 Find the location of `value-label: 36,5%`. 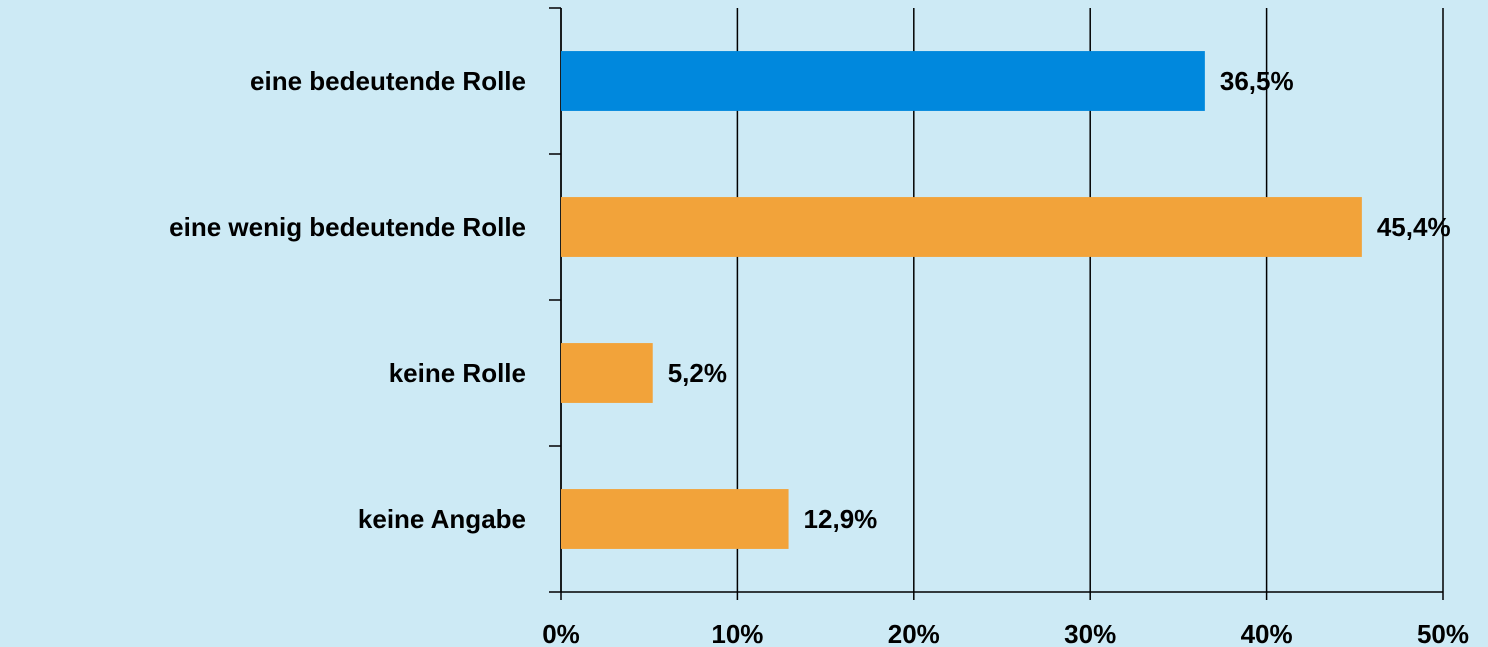

value-label: 36,5% is located at coordinates (1257, 81).